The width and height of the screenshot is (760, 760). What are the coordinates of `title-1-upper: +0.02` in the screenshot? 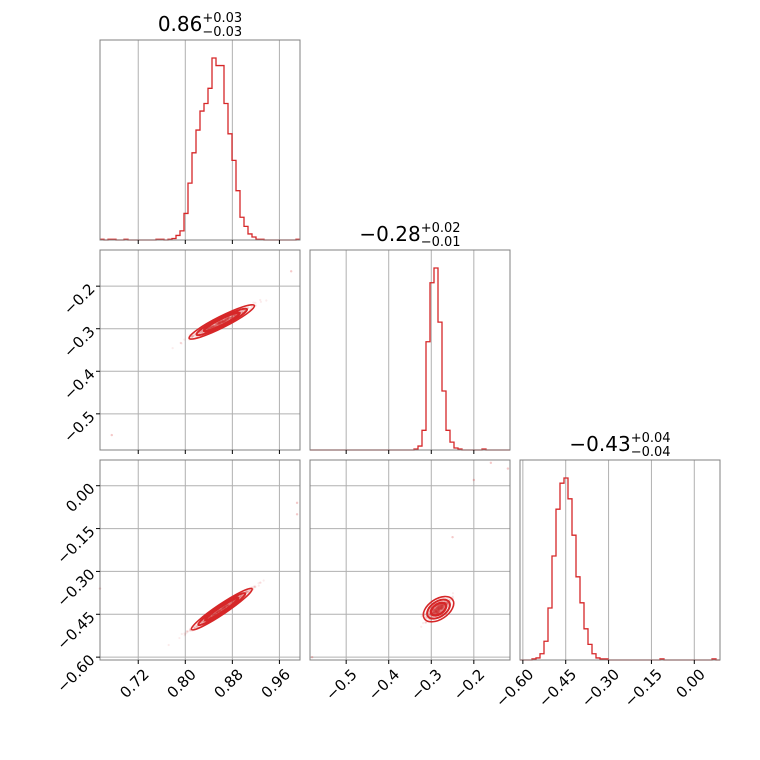 It's located at (441, 228).